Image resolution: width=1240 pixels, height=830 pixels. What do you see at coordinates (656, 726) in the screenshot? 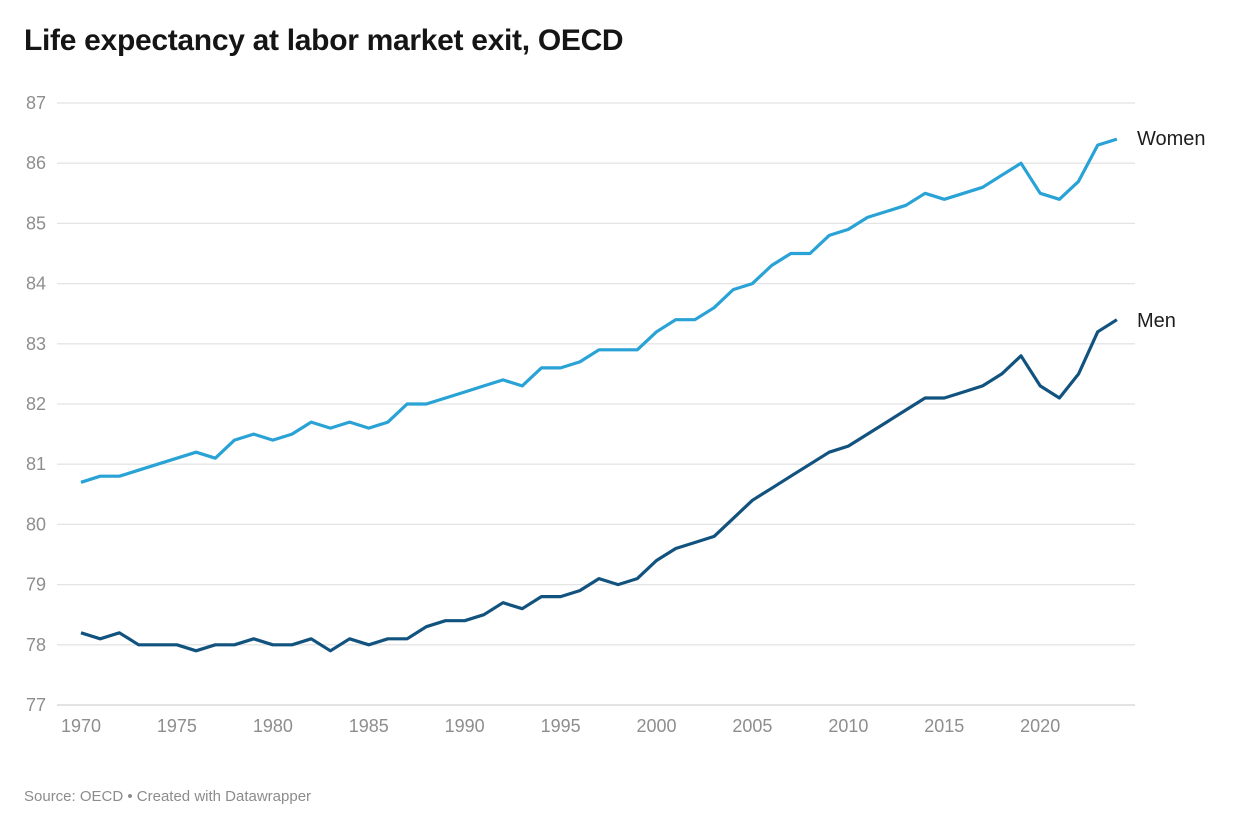
I see `x-tick-label-2000: 2000` at bounding box center [656, 726].